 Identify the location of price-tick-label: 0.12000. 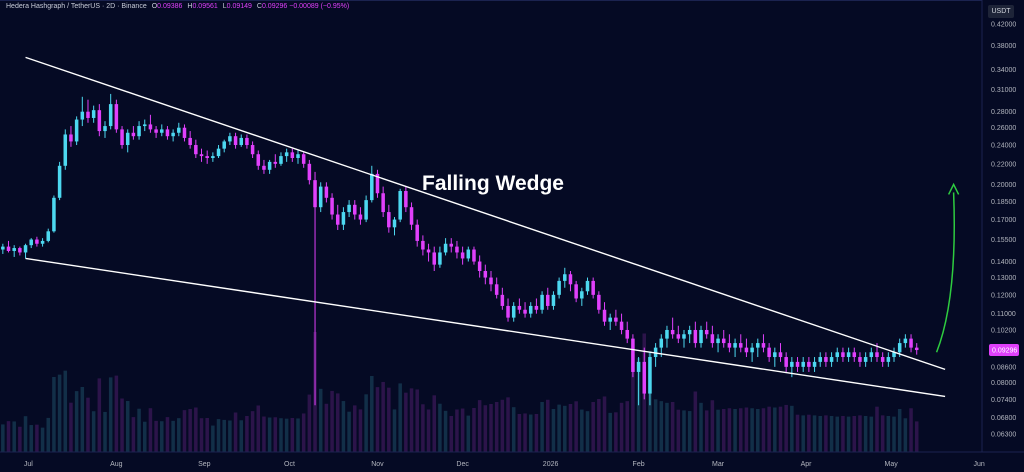
(1003, 295).